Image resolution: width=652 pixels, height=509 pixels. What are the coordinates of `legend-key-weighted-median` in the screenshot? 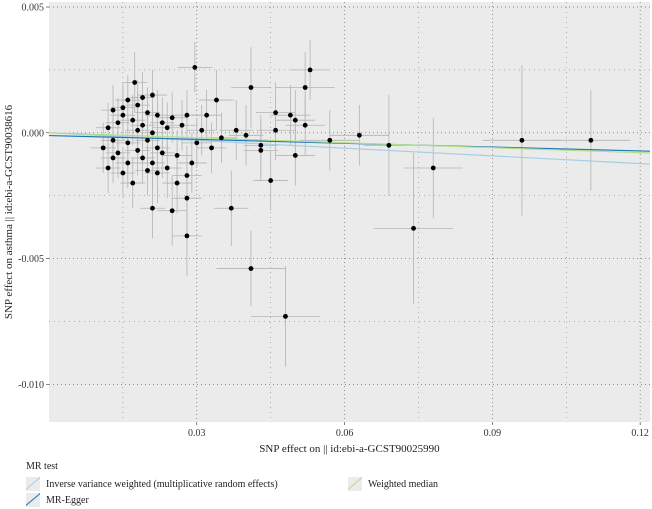 It's located at (355, 484).